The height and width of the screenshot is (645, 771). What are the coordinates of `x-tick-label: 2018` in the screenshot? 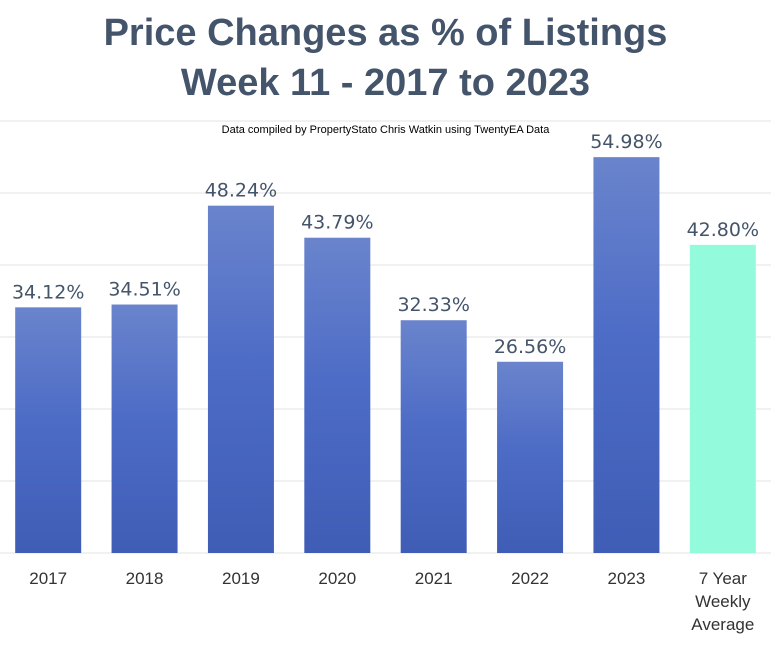 It's located at (145, 578).